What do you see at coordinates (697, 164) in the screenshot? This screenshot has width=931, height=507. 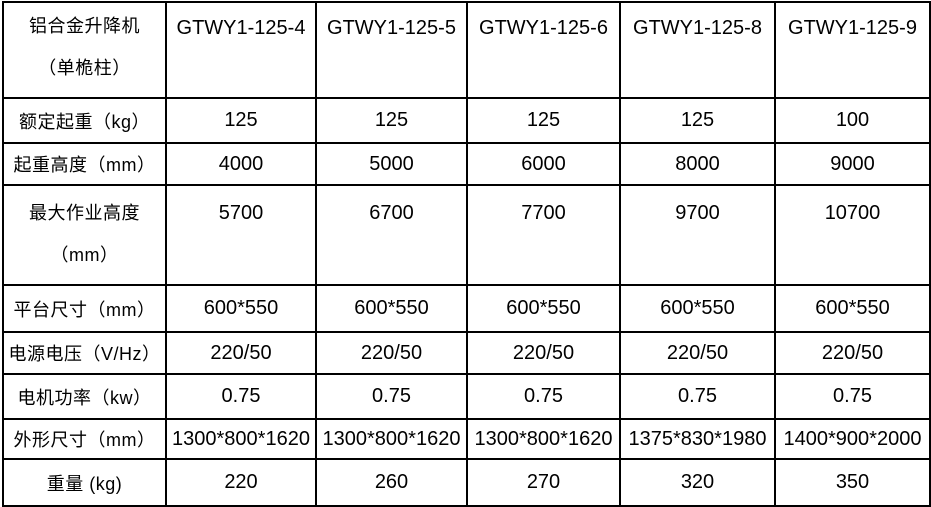 I see `cell-lifting-height-4: 8000` at bounding box center [697, 164].